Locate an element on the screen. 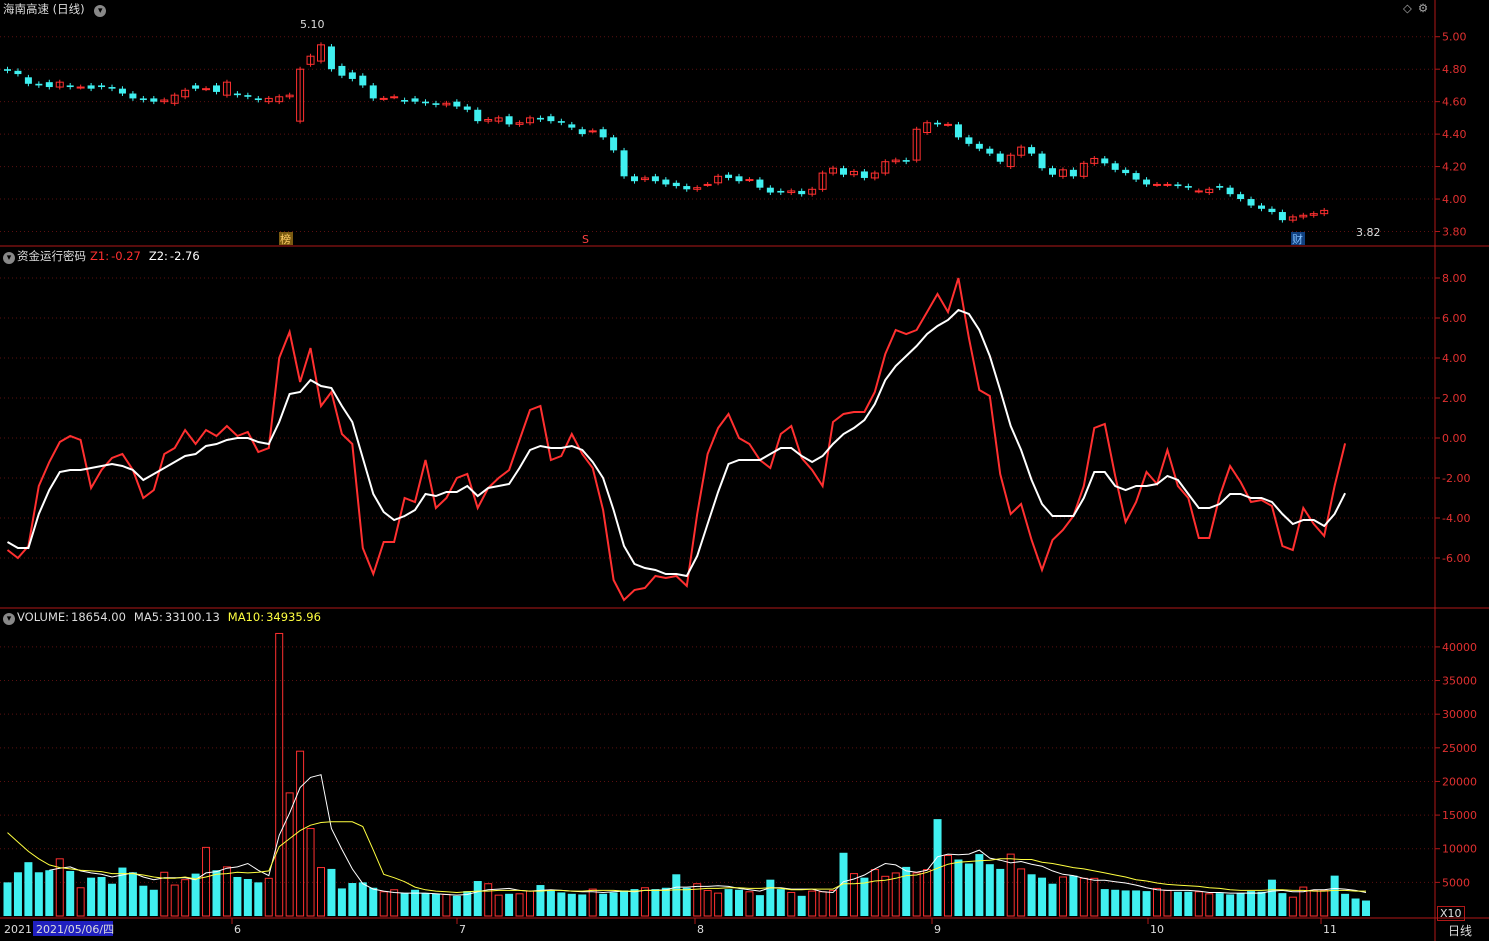 Image resolution: width=1489 pixels, height=941 pixels. y-tick-label: 20000 is located at coordinates (1459, 781).